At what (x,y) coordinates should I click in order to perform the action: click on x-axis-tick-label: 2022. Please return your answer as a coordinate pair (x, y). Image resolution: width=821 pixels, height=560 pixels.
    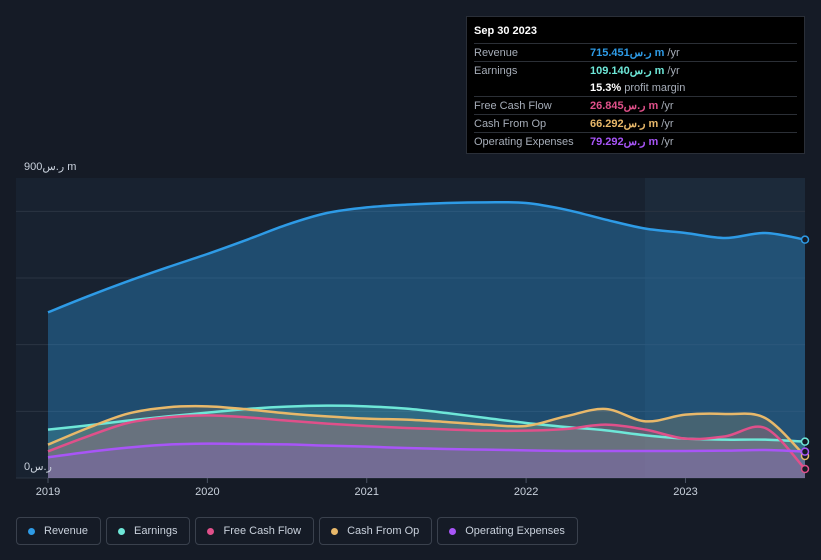
    Looking at the image, I should click on (526, 492).